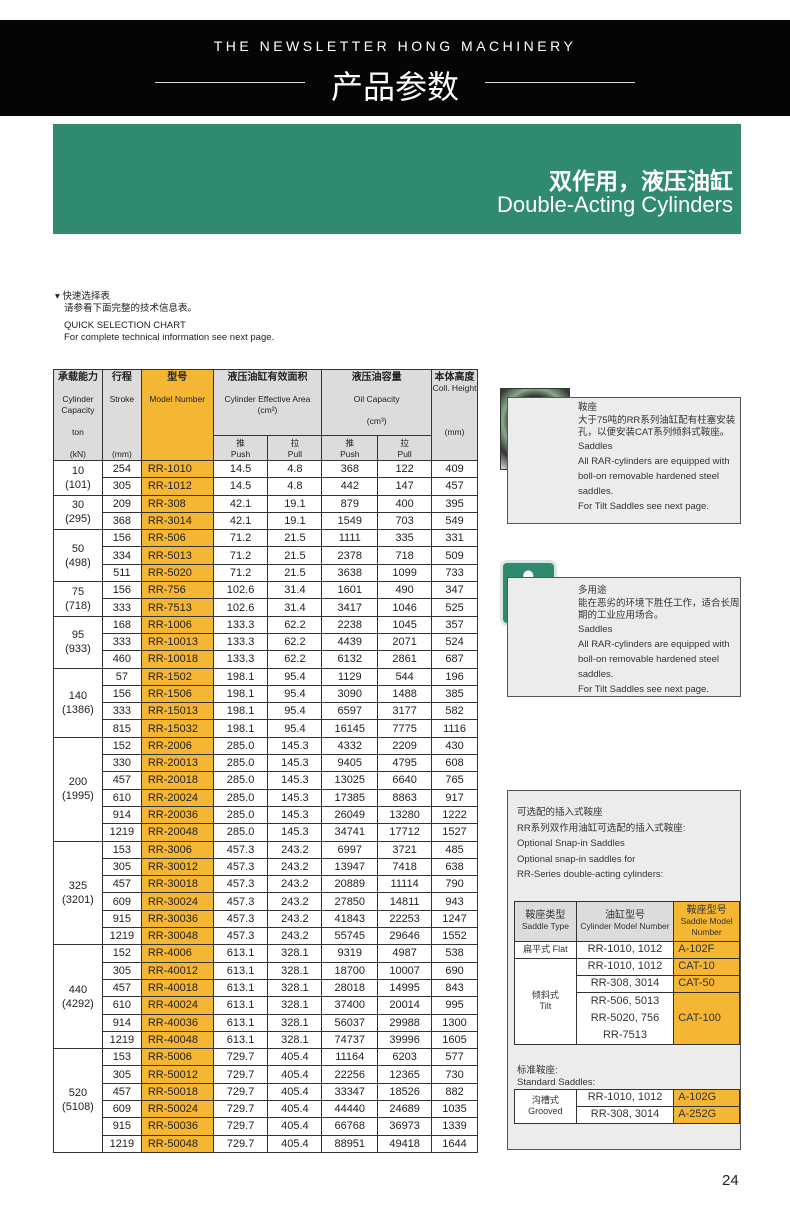 The width and height of the screenshot is (790, 1216). Describe the element at coordinates (625, 1114) in the screenshot. I see `cell: RR-308, 3014` at that location.